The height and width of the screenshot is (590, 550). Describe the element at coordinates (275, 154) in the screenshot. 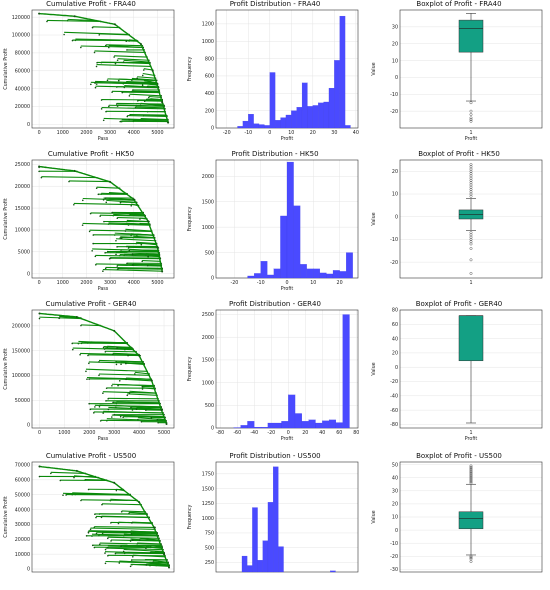

I see `chart-title: Profit Distribution - HK50` at that location.